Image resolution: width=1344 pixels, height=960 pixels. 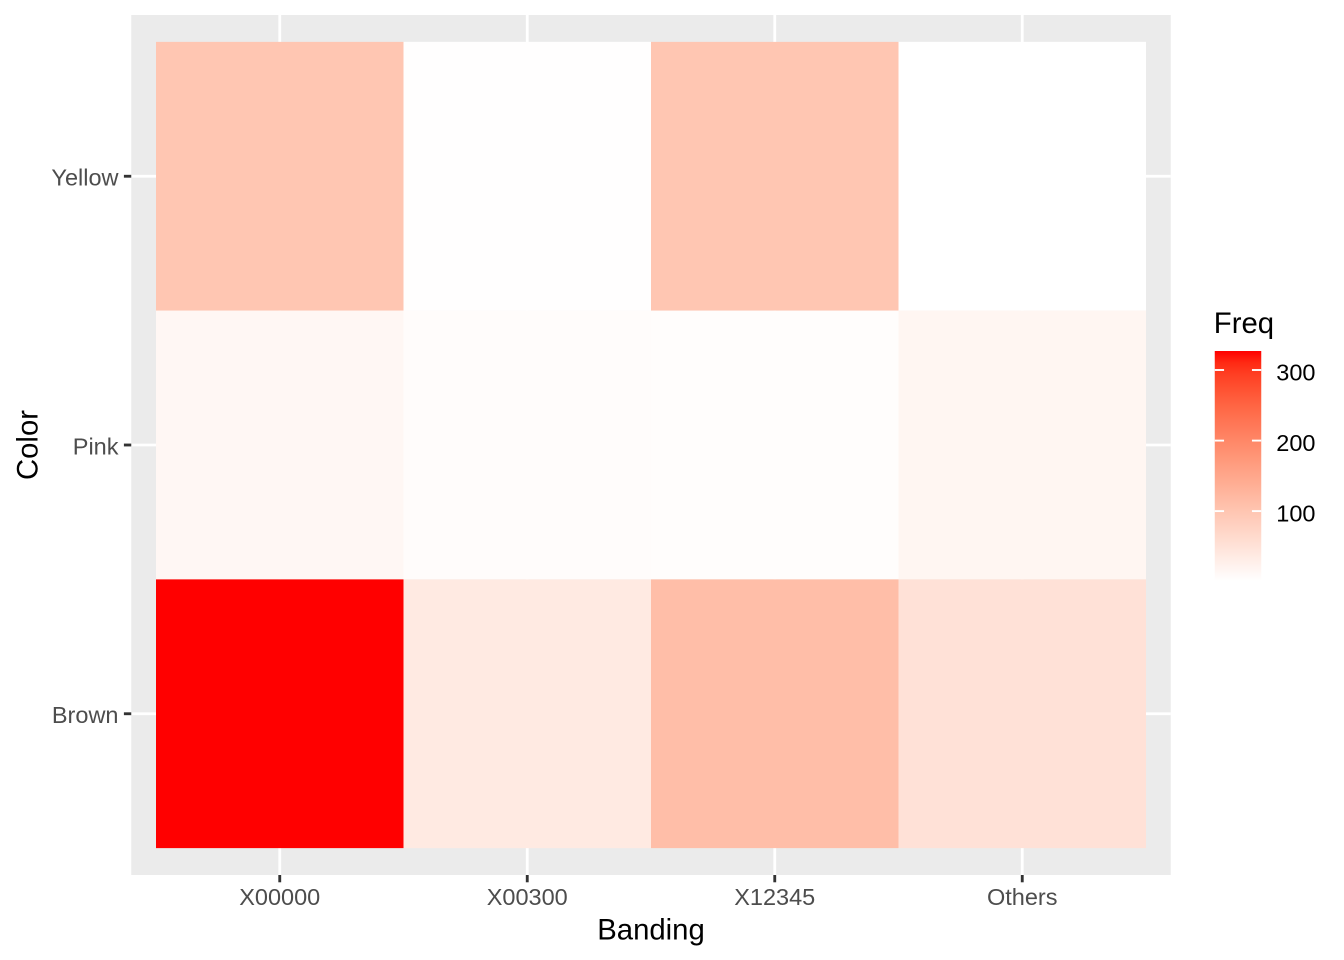 I want to click on svg-text: Banding, so click(x=651, y=930).